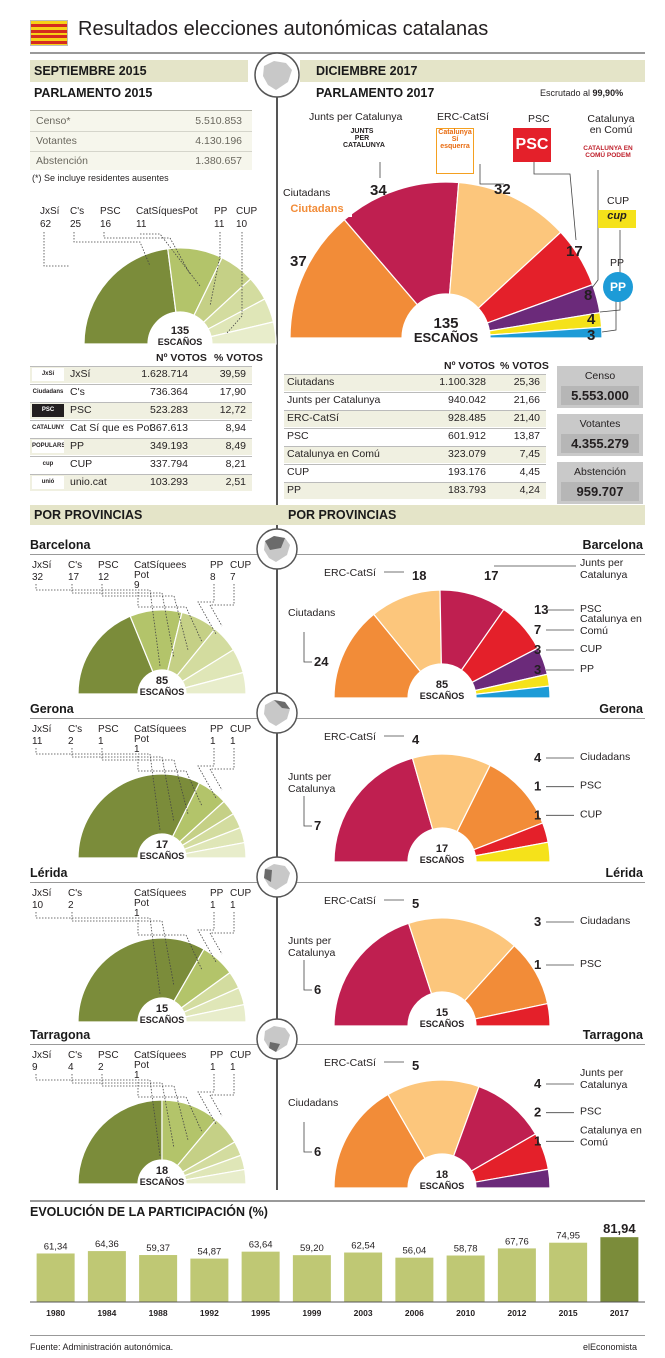 Image resolution: width=665 pixels, height=1358 pixels. Describe the element at coordinates (213, 577) in the screenshot. I see `seat-value: 8` at that location.